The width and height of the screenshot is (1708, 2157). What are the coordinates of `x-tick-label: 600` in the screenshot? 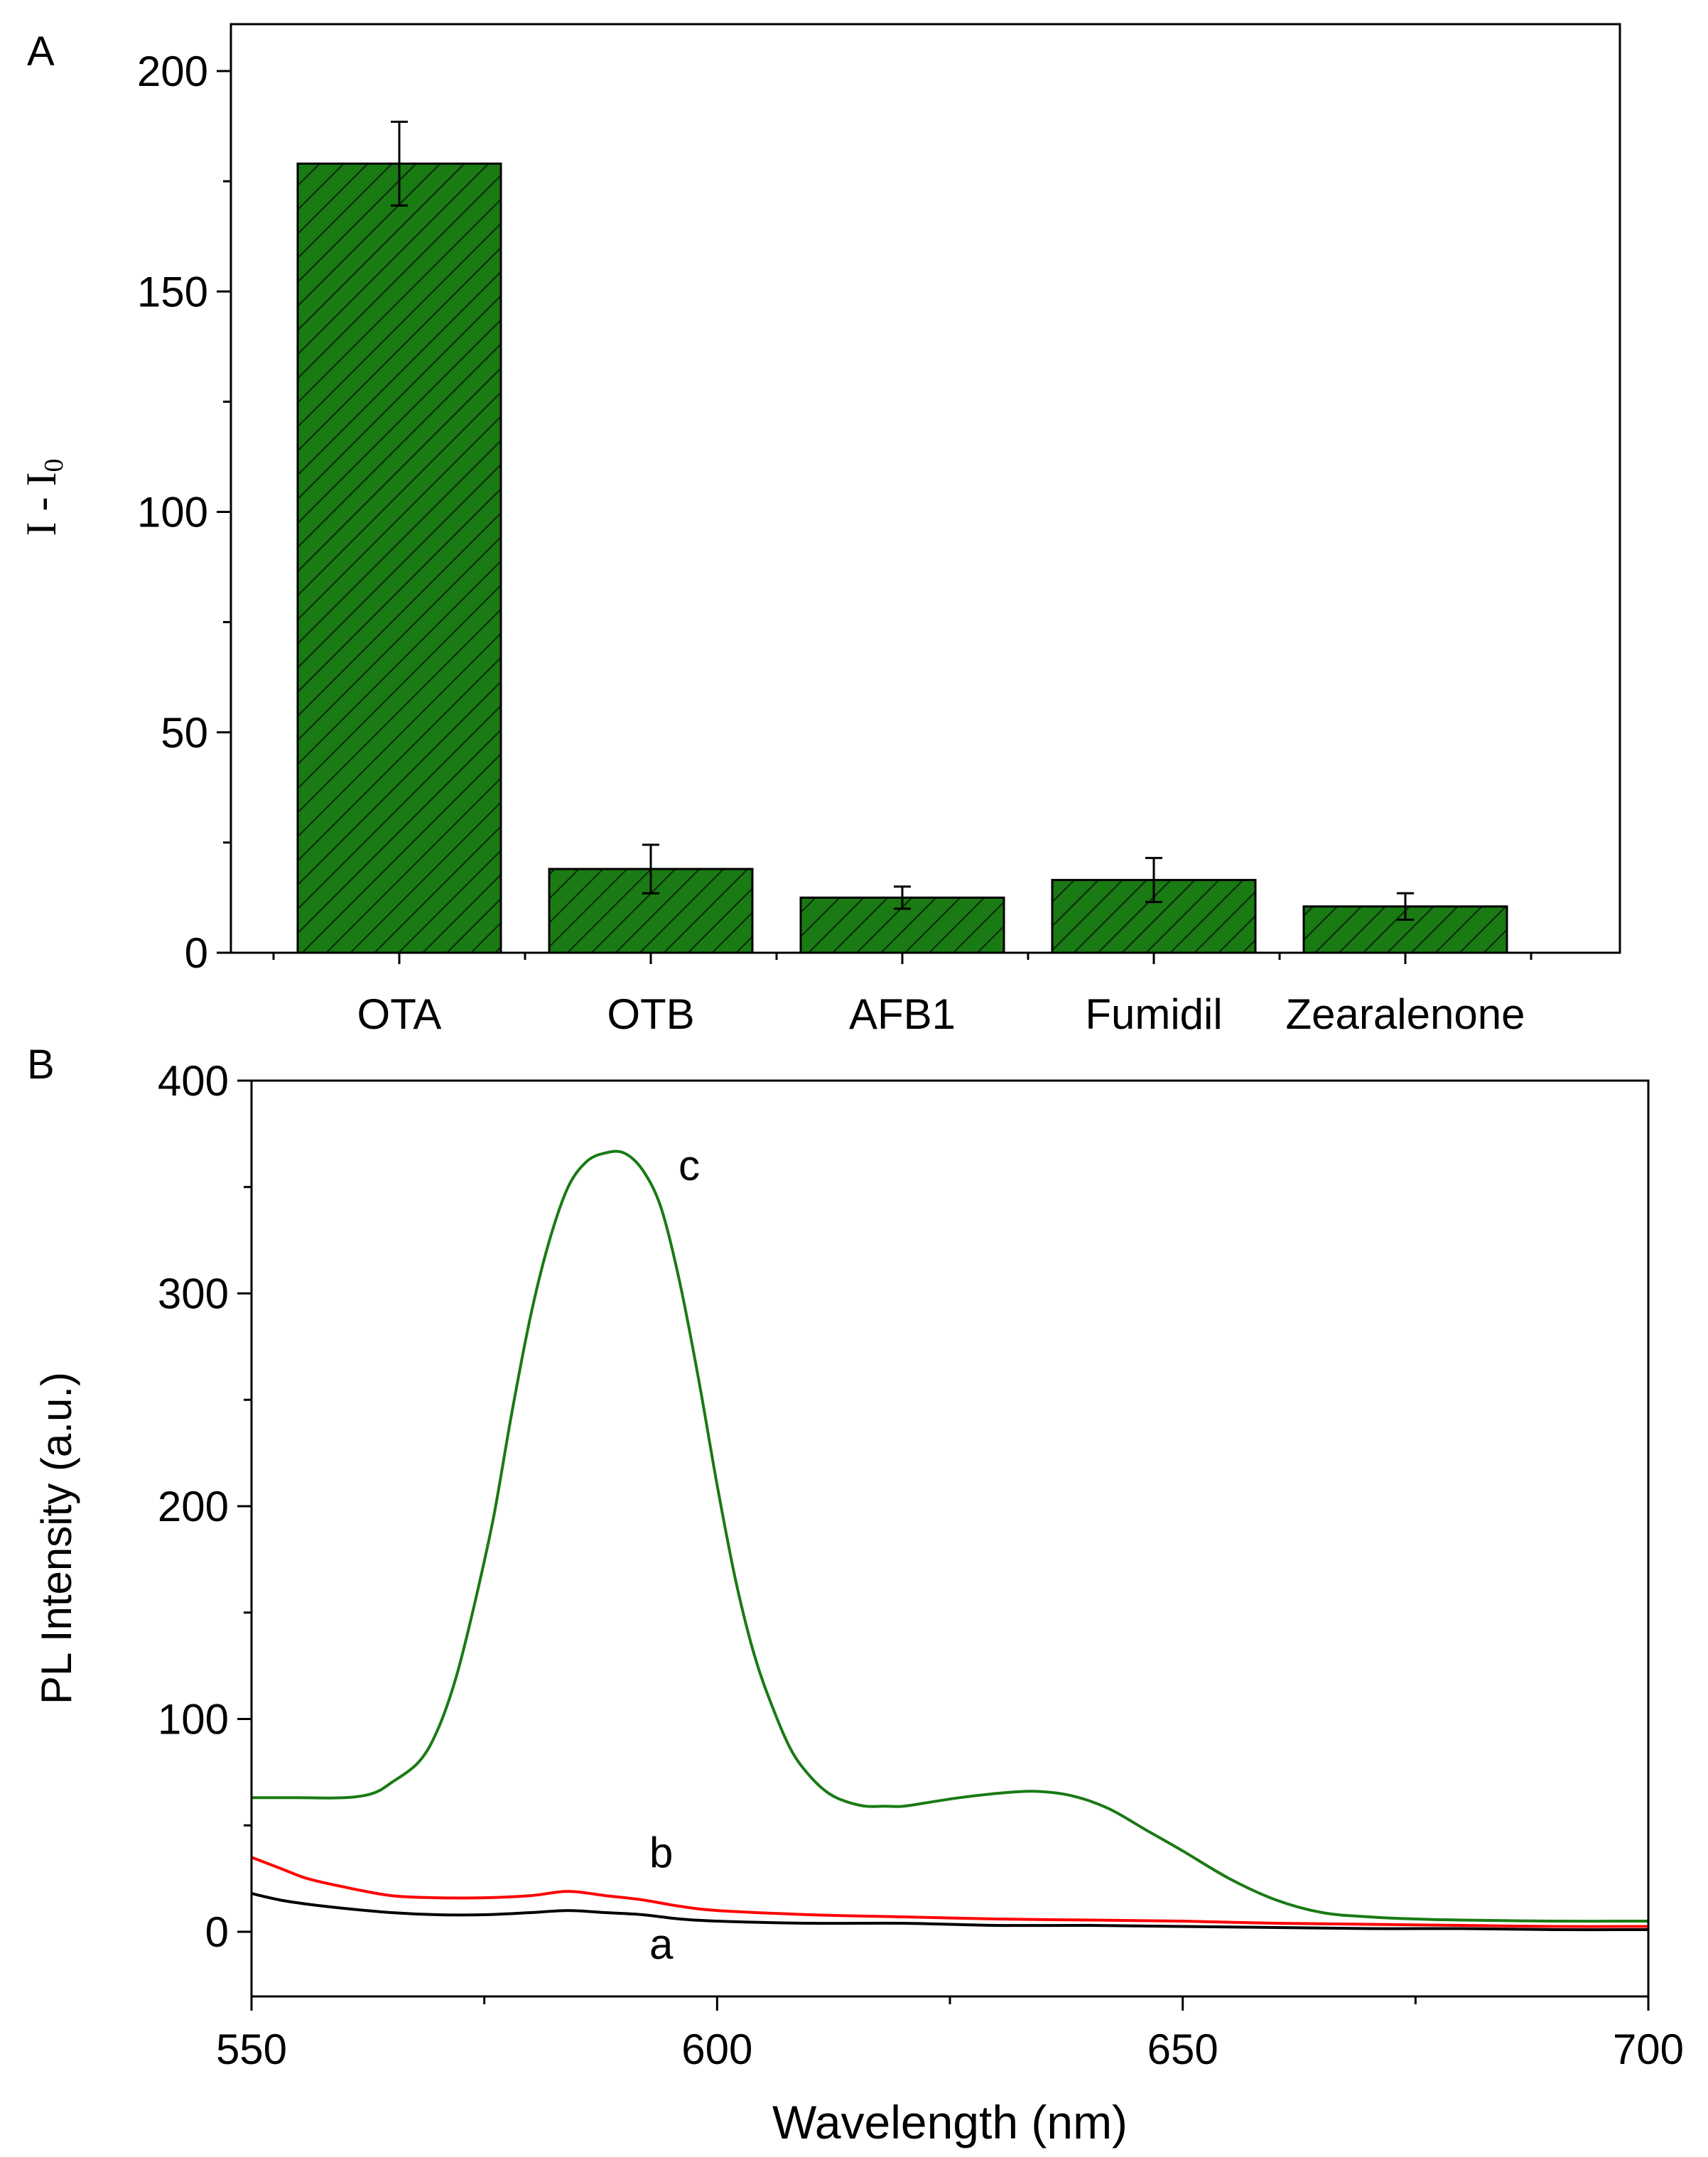 It's located at (716, 2049).